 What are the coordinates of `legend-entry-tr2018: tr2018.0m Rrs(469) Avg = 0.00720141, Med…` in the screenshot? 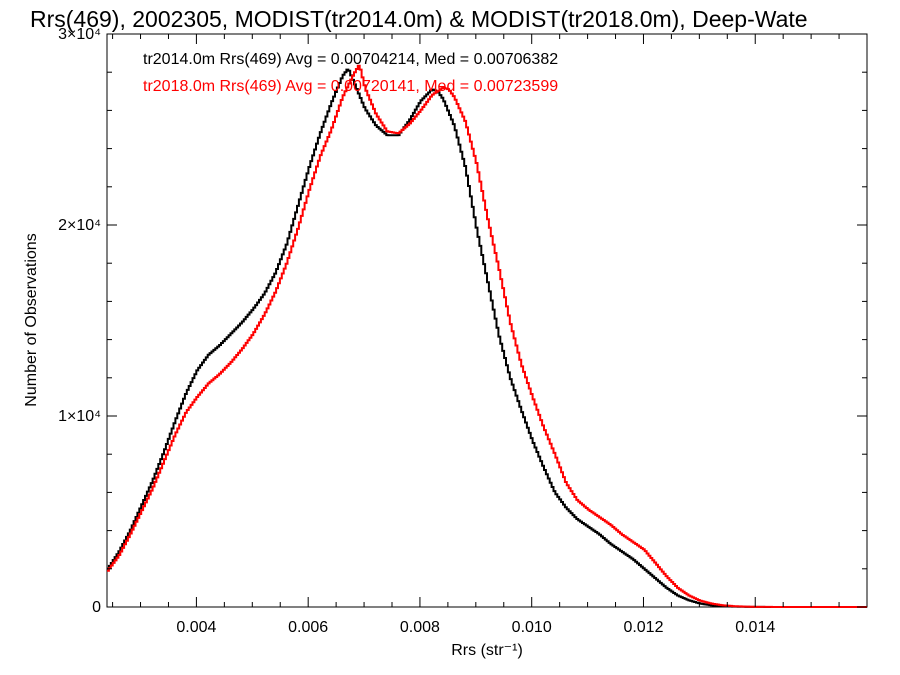 It's located at (350, 86).